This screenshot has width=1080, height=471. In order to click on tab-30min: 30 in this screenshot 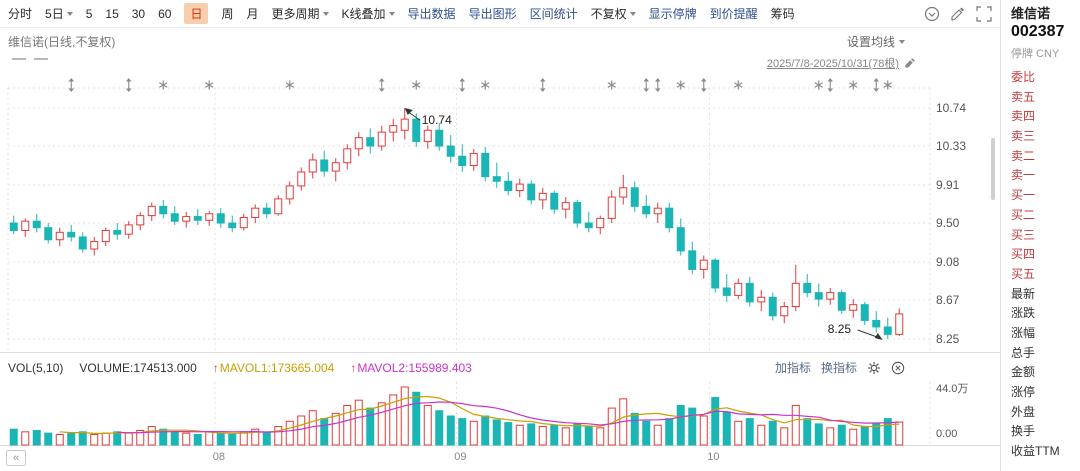, I will do `click(138, 13)`.